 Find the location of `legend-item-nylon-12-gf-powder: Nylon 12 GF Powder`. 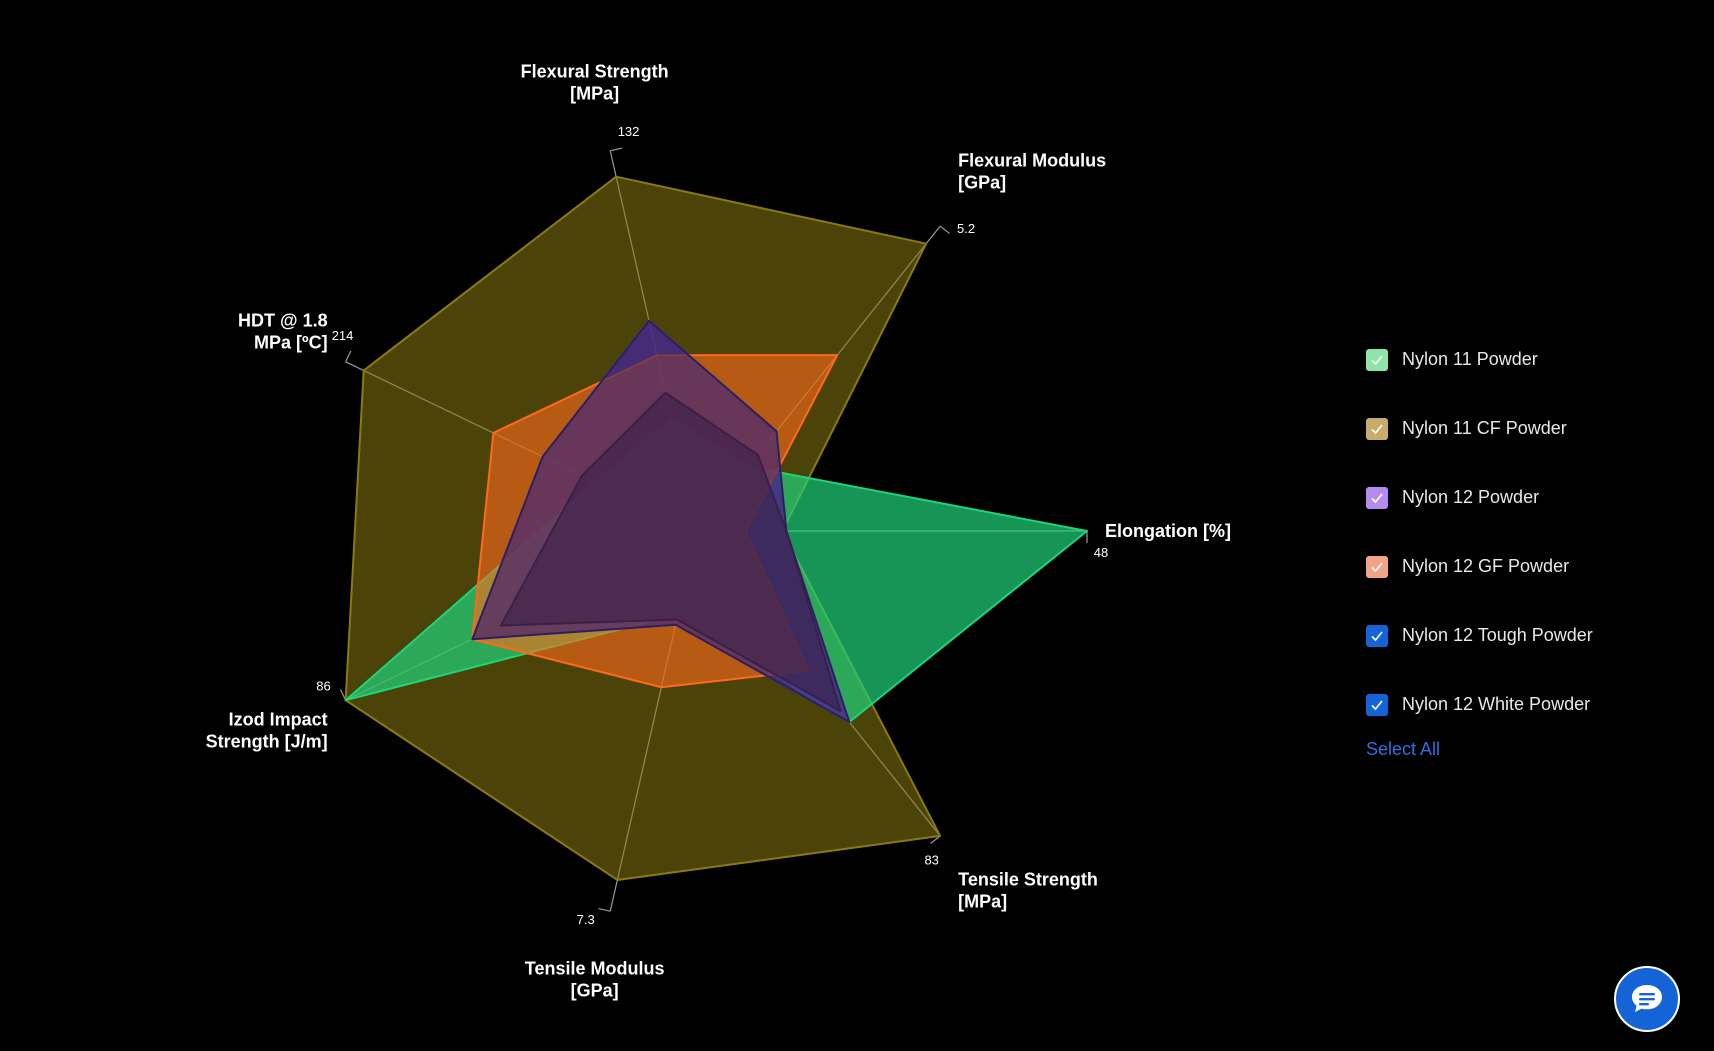

legend-item-nylon-12-gf-powder: Nylon 12 GF Powder is located at coordinates (1479, 566).